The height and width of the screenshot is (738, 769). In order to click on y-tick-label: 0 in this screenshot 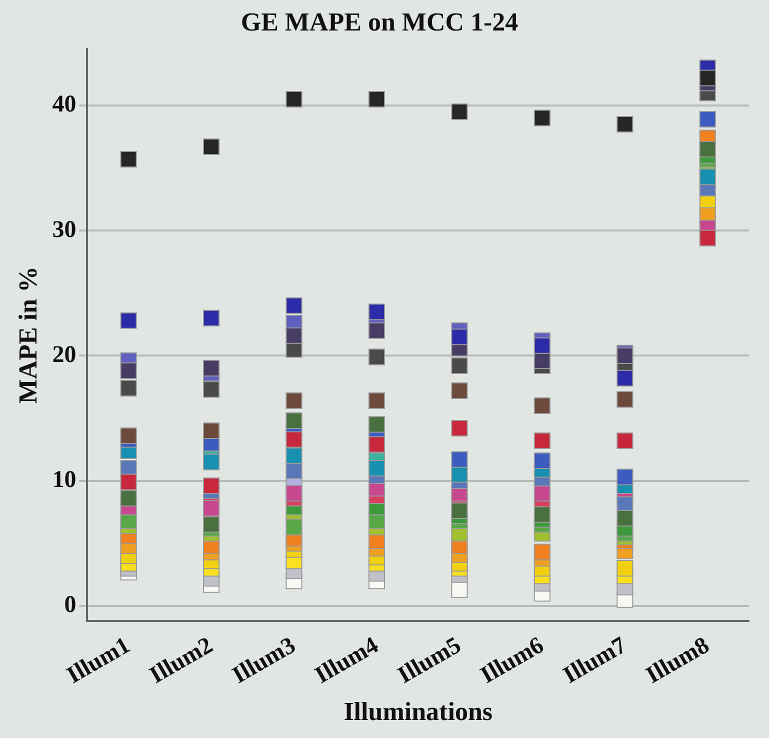, I will do `click(70, 605)`.